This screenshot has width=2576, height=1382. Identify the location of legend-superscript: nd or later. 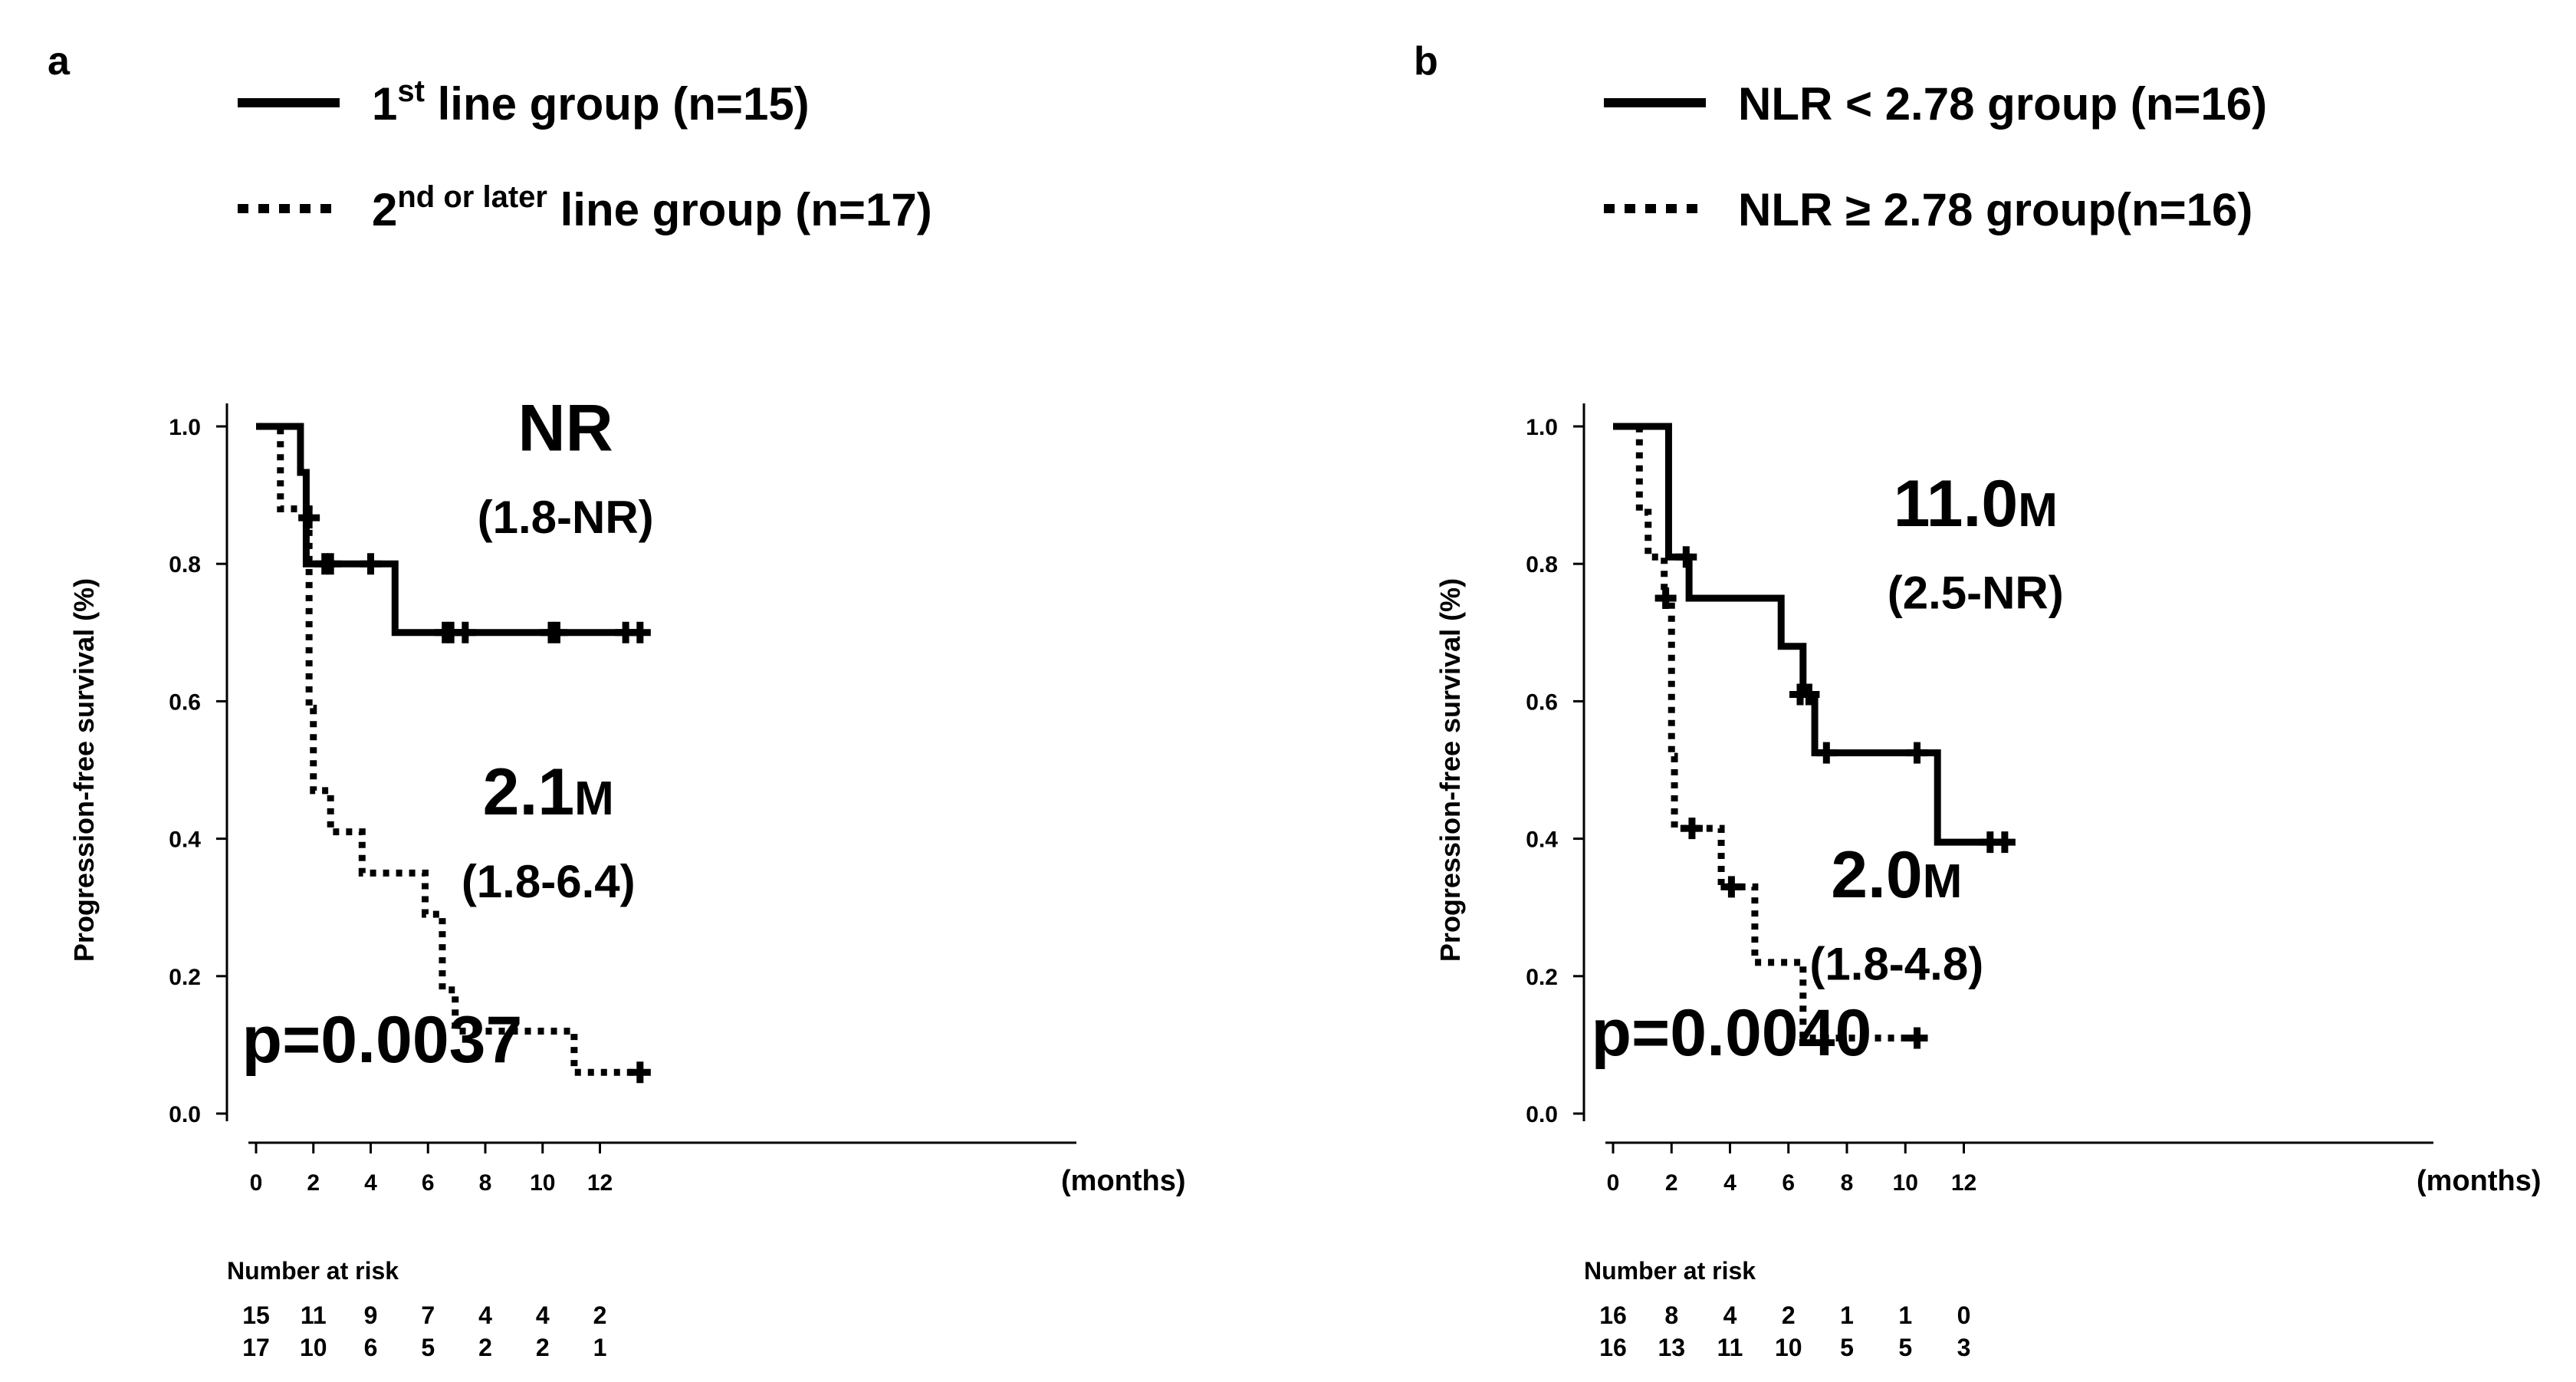
(472, 197).